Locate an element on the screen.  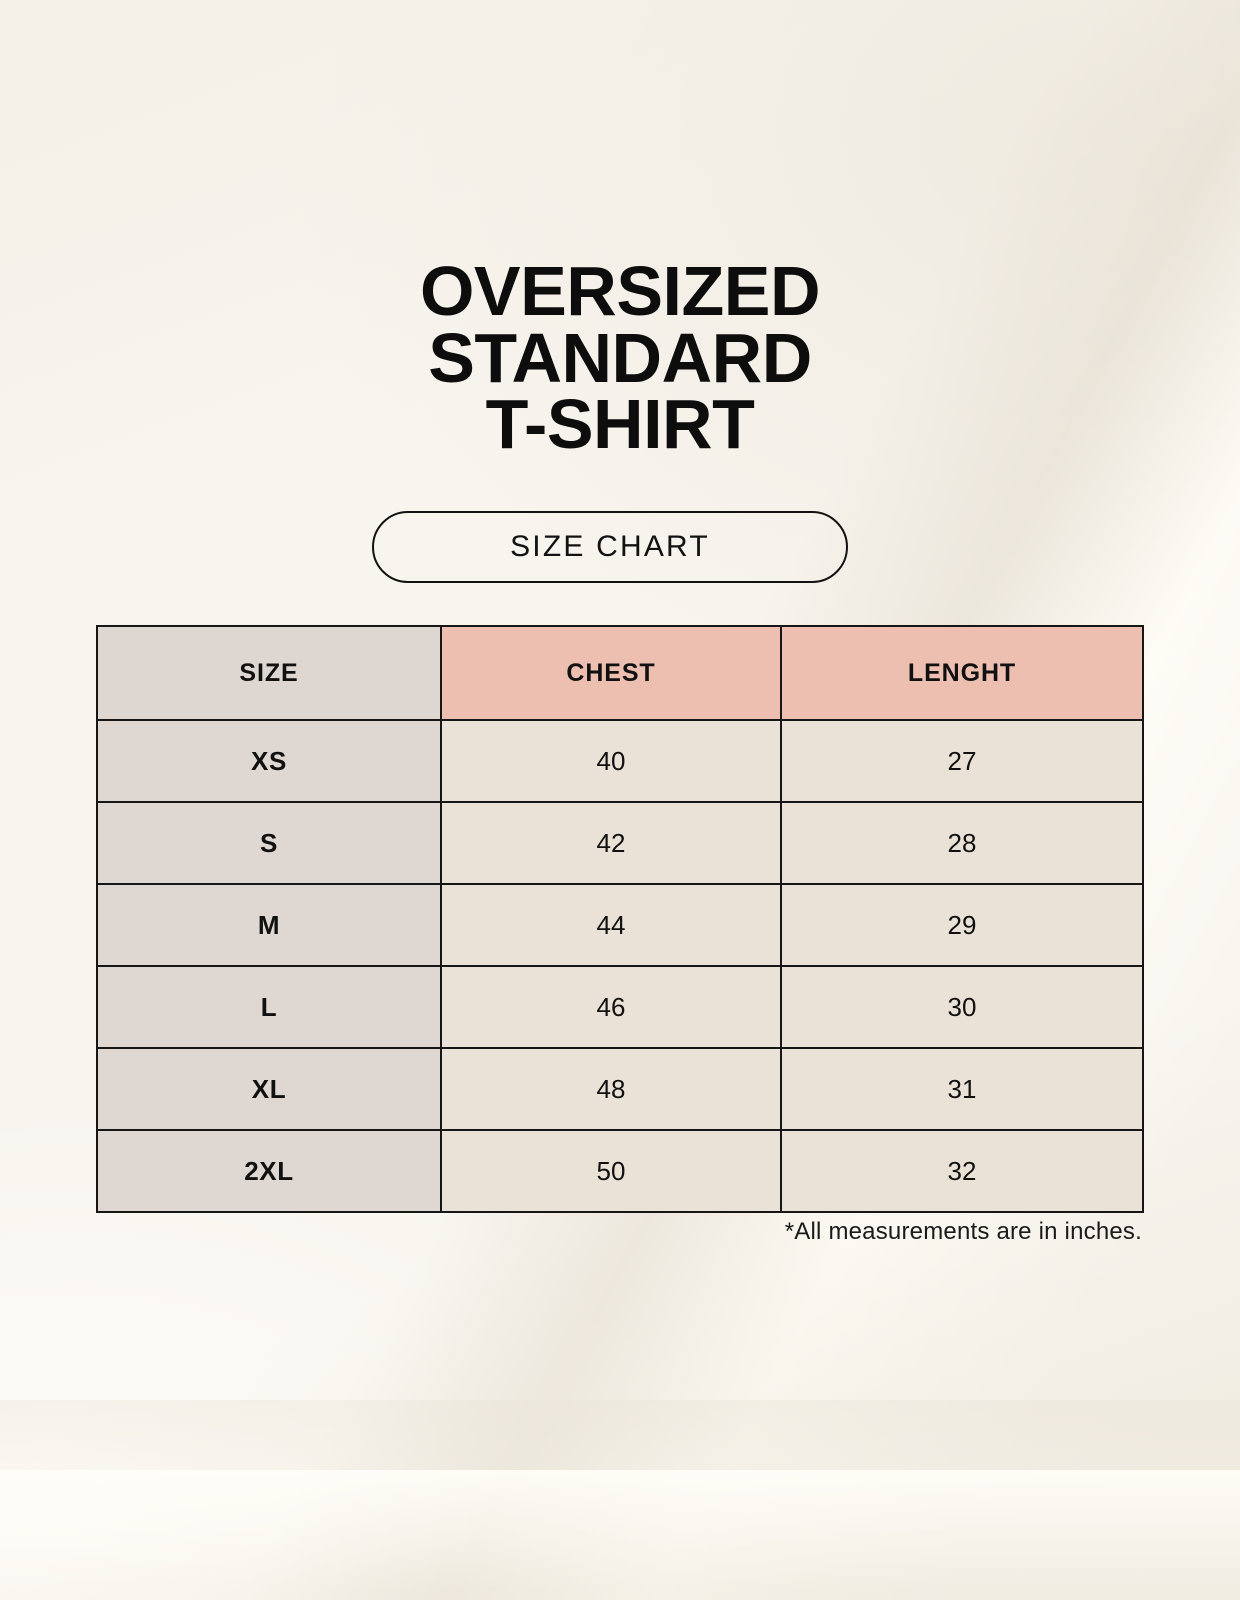
table-header-row: SIZE CHEST LENGHT is located at coordinates (620, 673).